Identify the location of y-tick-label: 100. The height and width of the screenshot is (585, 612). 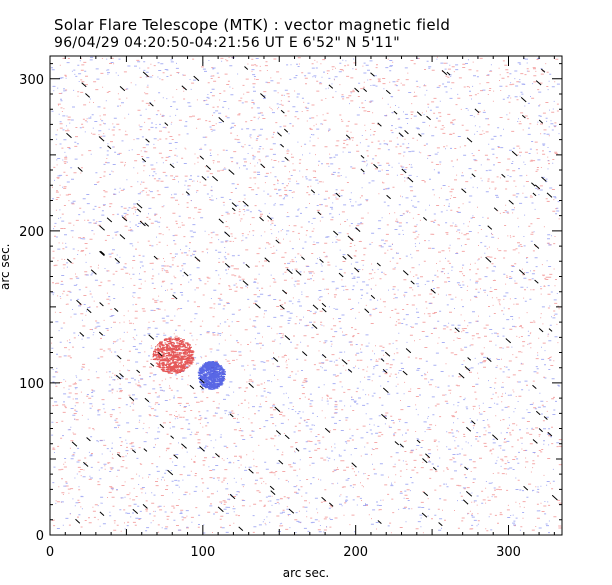
(31, 384).